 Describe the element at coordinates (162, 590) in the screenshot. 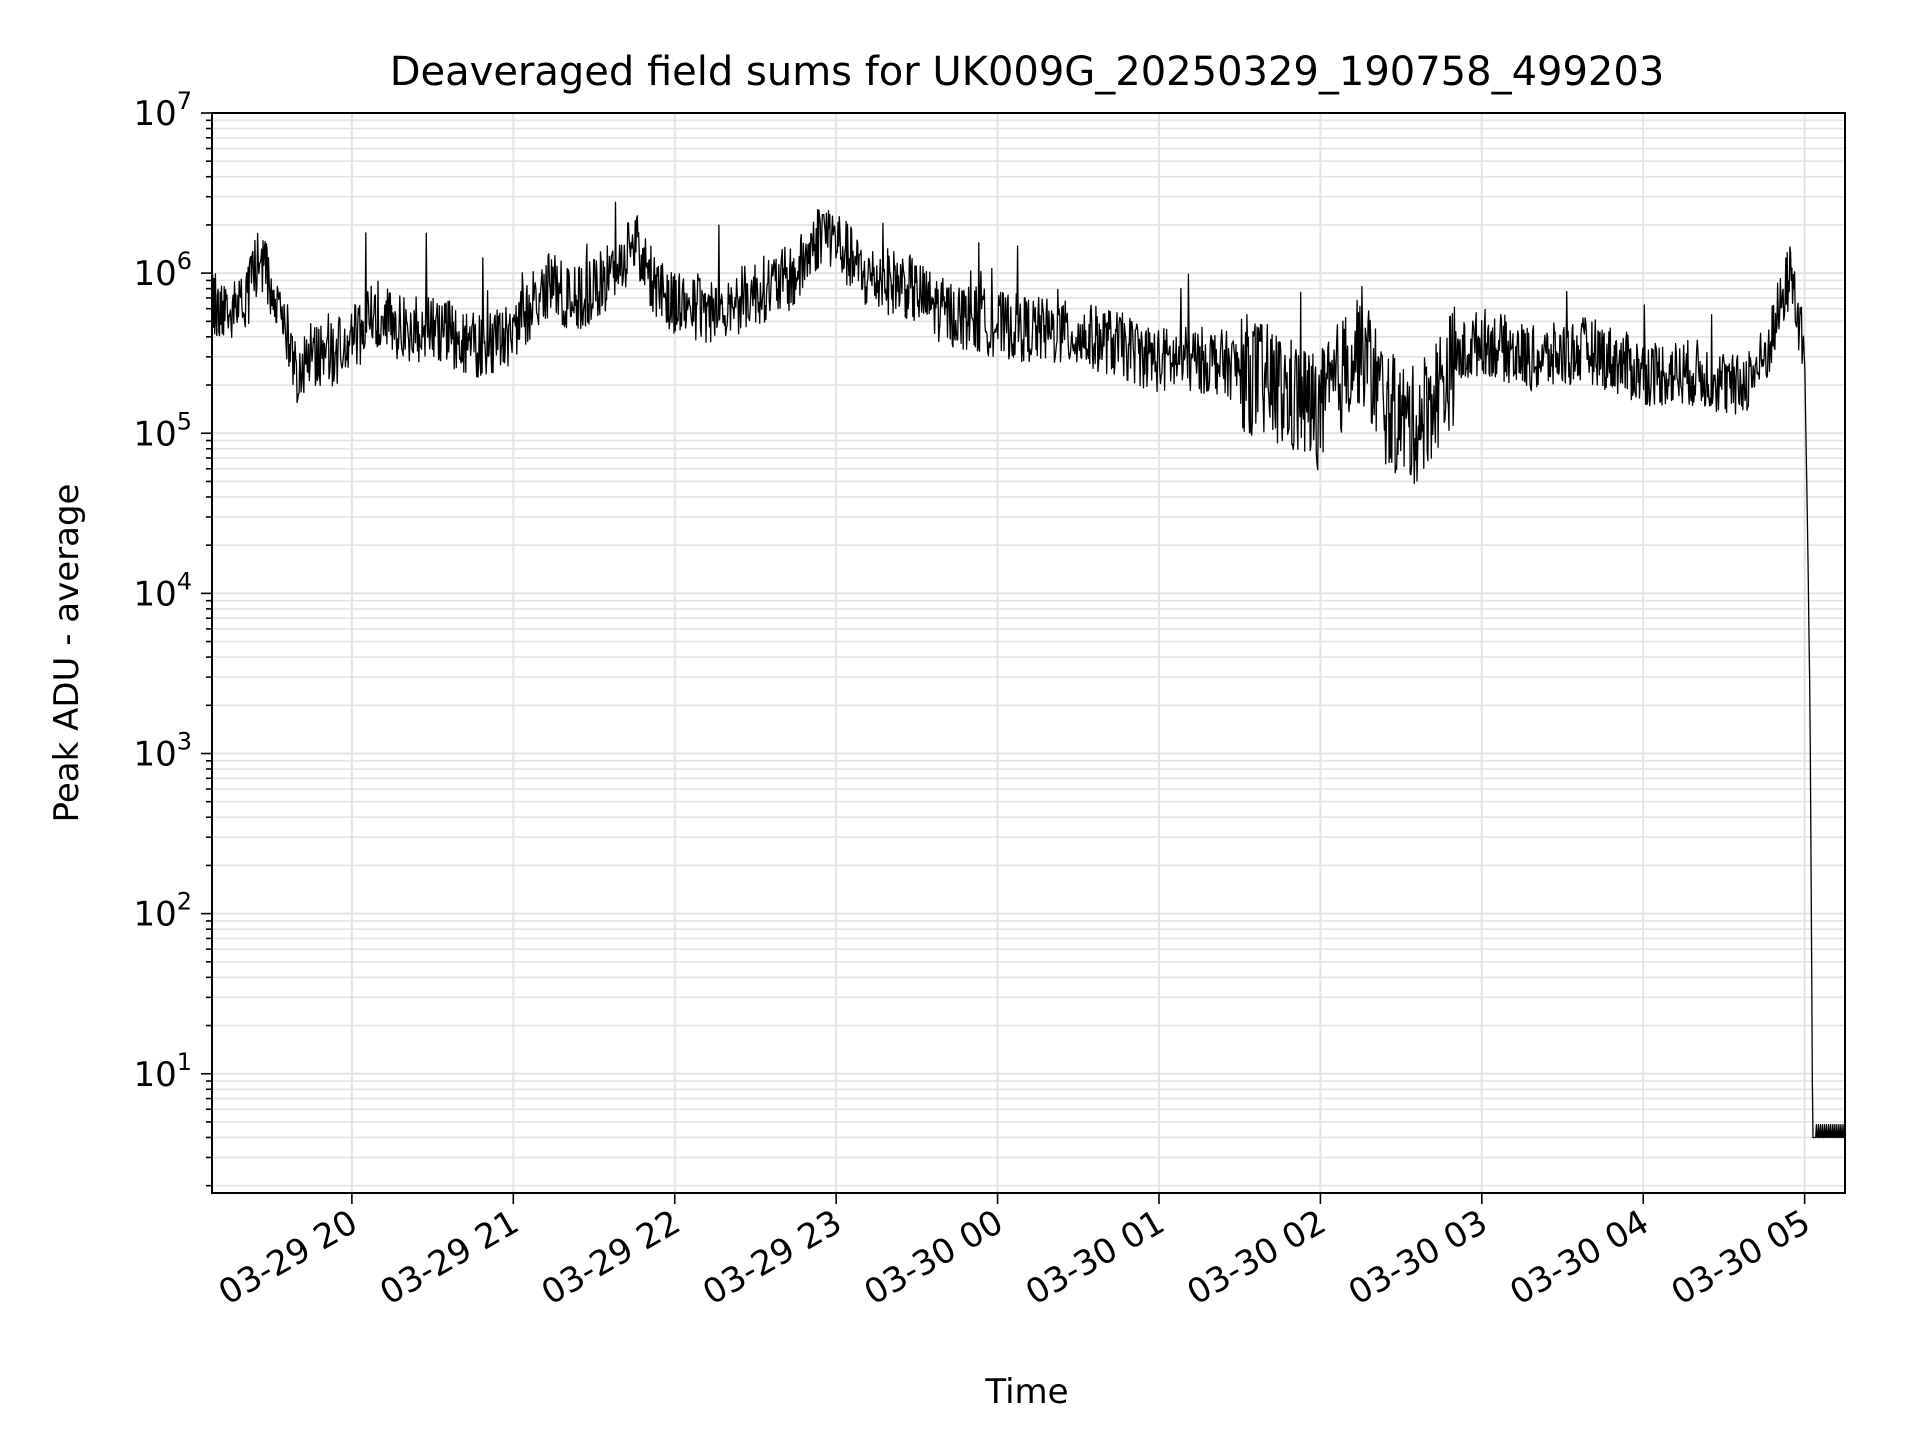

I see `y-tick-label: 10⁴` at that location.